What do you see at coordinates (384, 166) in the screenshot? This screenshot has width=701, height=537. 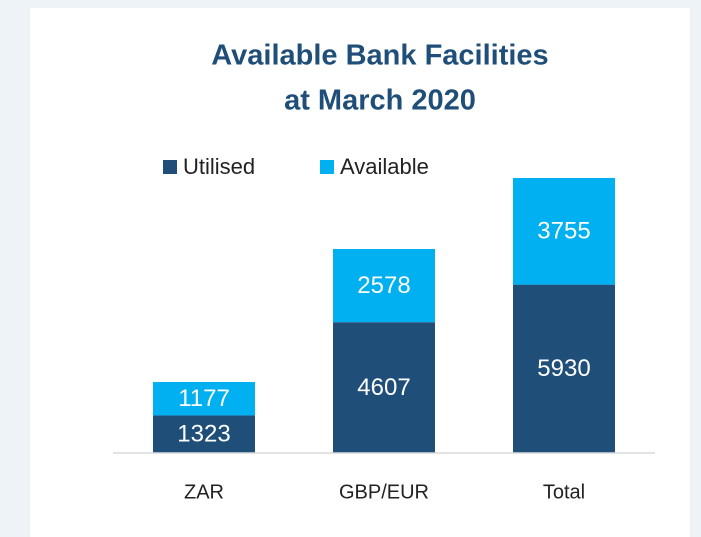 I see `legend-label: Available` at bounding box center [384, 166].